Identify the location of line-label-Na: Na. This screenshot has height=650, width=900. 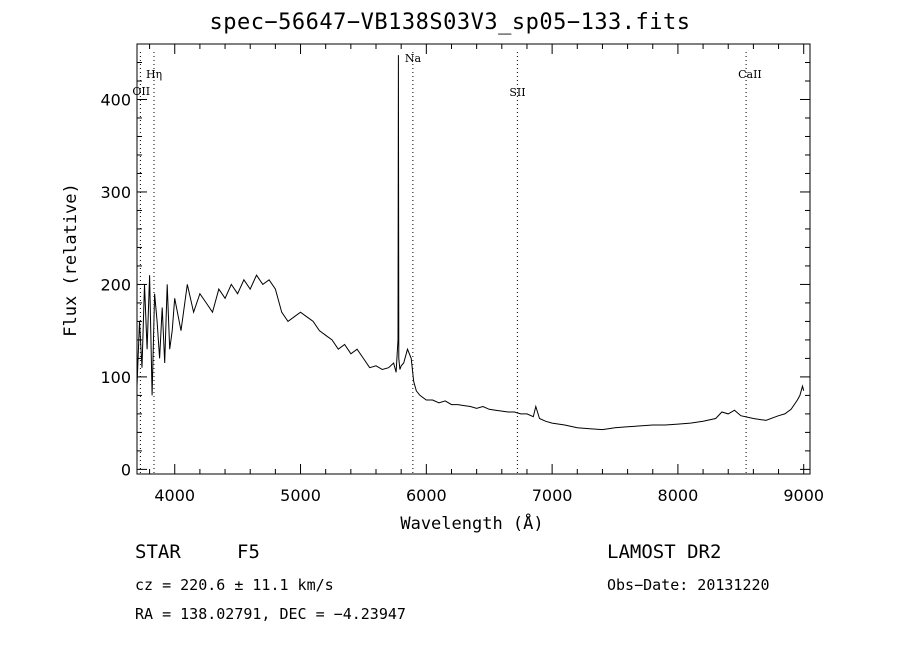
(413, 58).